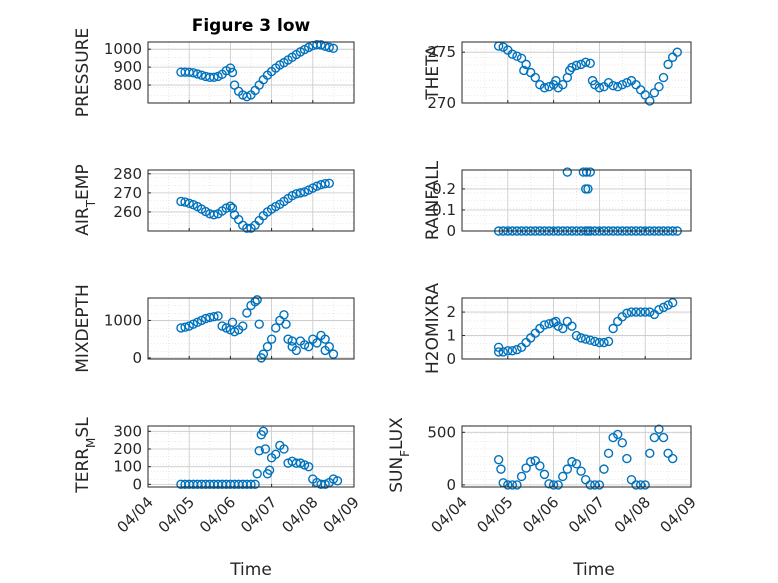 The width and height of the screenshot is (778, 583). What do you see at coordinates (678, 514) in the screenshot?
I see `x-tick-label: 04/09` at bounding box center [678, 514].